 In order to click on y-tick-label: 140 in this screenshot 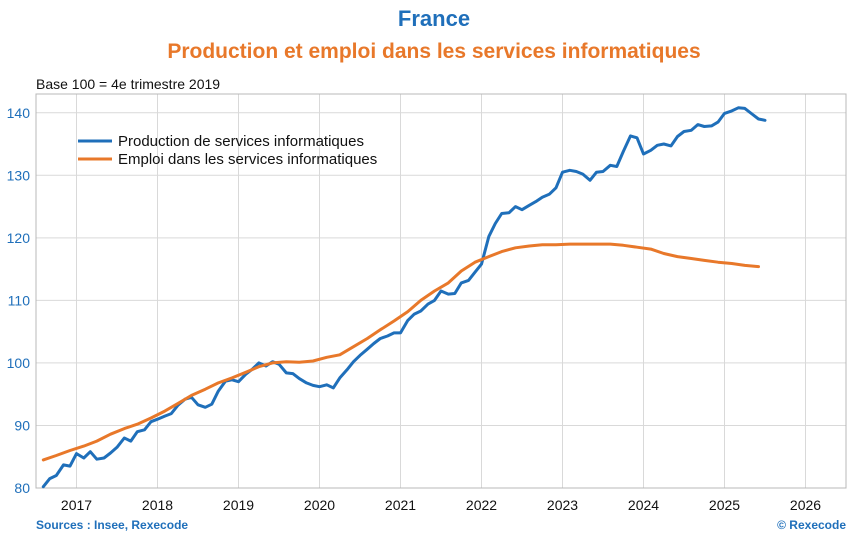, I will do `click(19, 113)`.